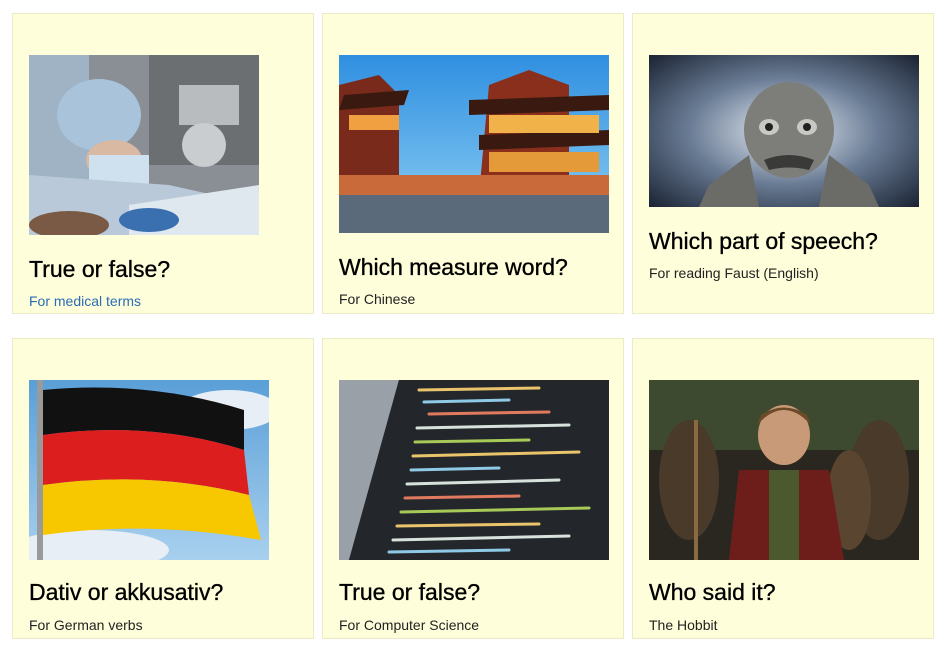  Describe the element at coordinates (144, 145) in the screenshot. I see `surgeon-photo` at that location.